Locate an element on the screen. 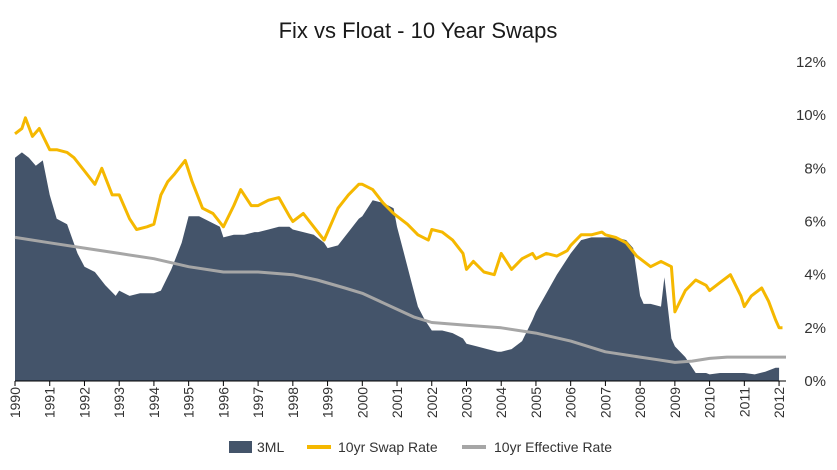  x-tick-label: 2001 is located at coordinates (397, 402).